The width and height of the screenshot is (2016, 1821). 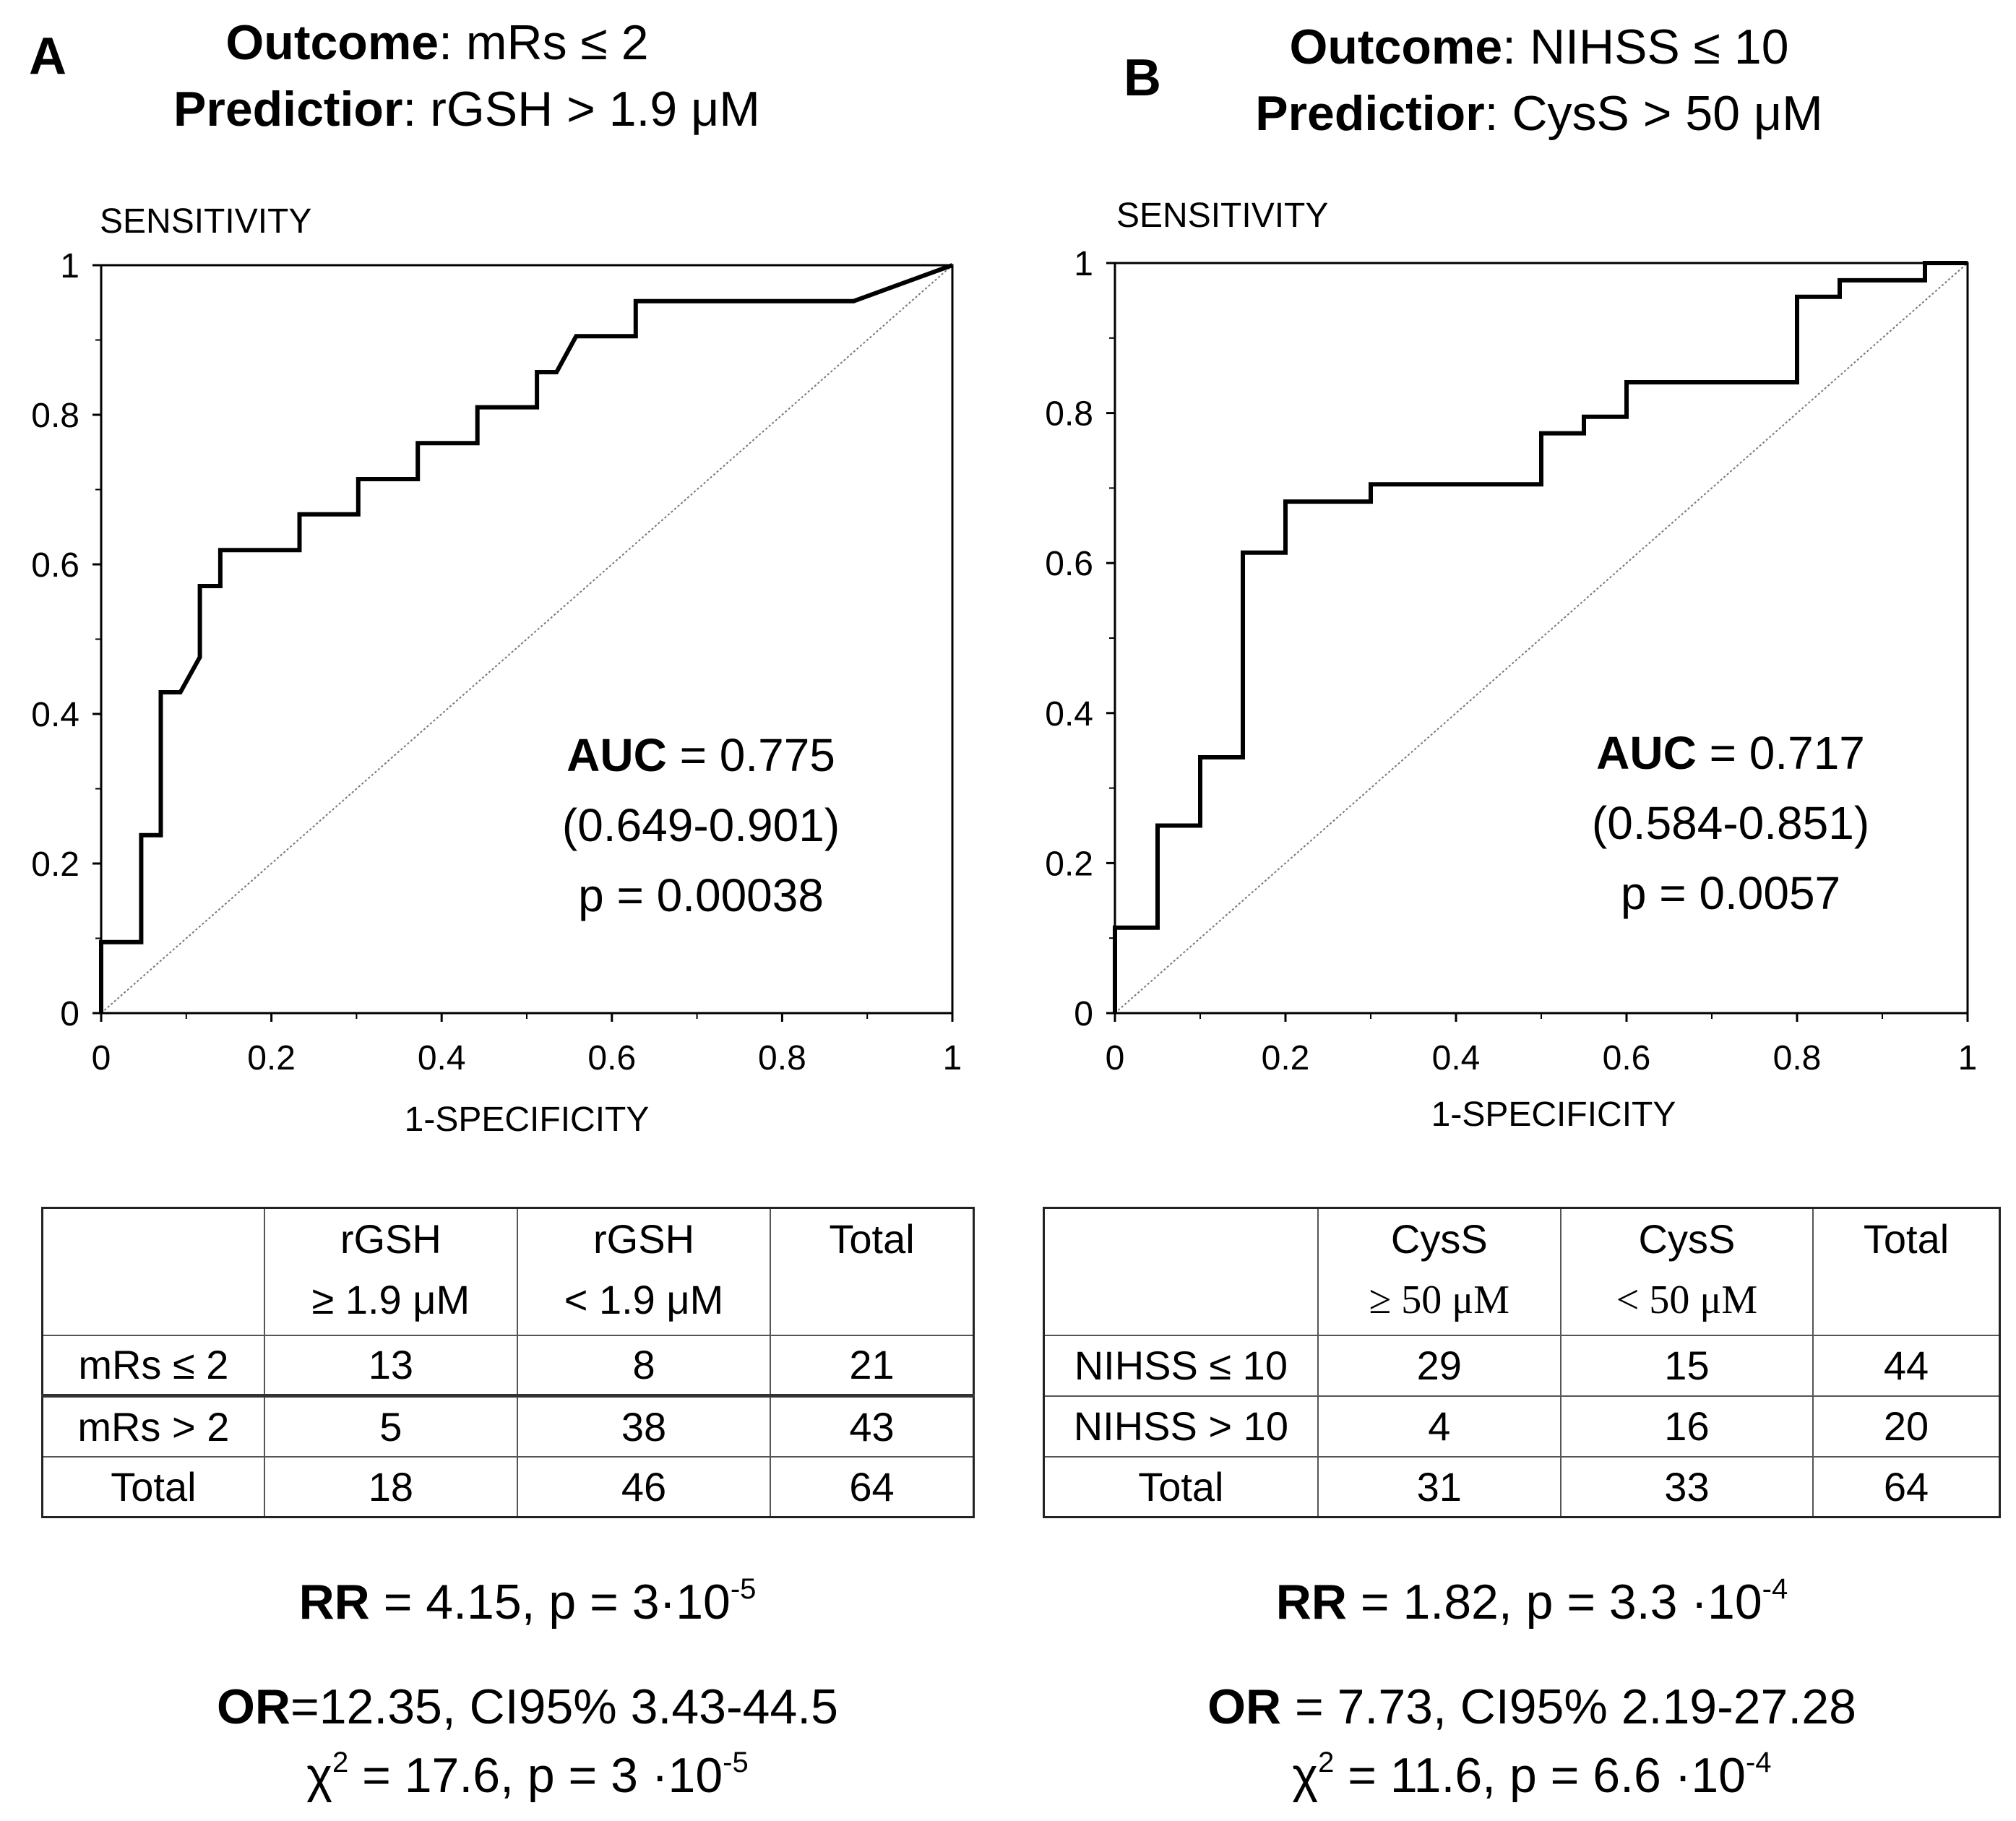 What do you see at coordinates (1781, 753) in the screenshot?
I see `panel-b-auc-value: = 0.717` at bounding box center [1781, 753].